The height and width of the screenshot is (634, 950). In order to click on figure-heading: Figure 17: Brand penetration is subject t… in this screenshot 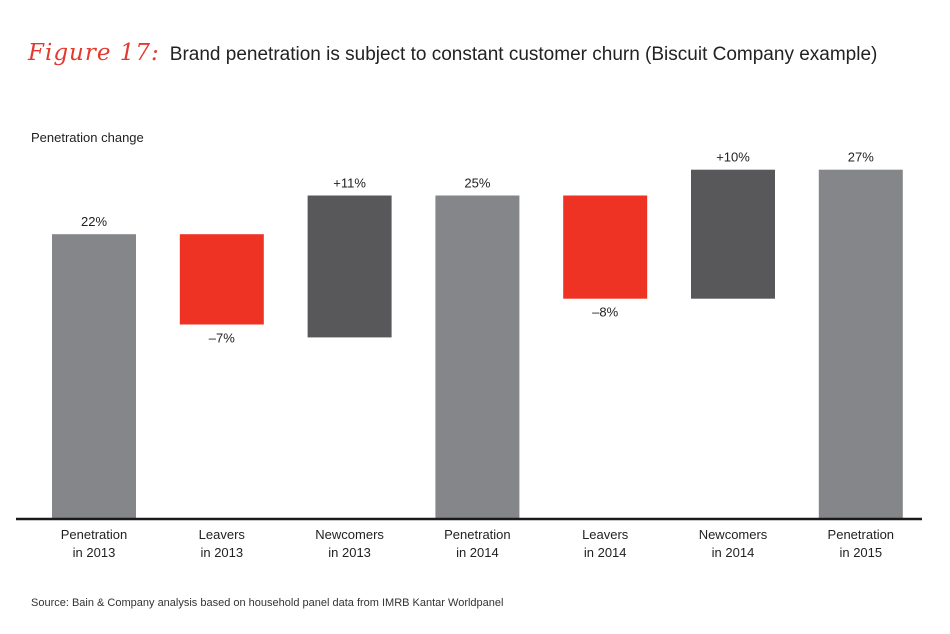, I will do `click(478, 53)`.